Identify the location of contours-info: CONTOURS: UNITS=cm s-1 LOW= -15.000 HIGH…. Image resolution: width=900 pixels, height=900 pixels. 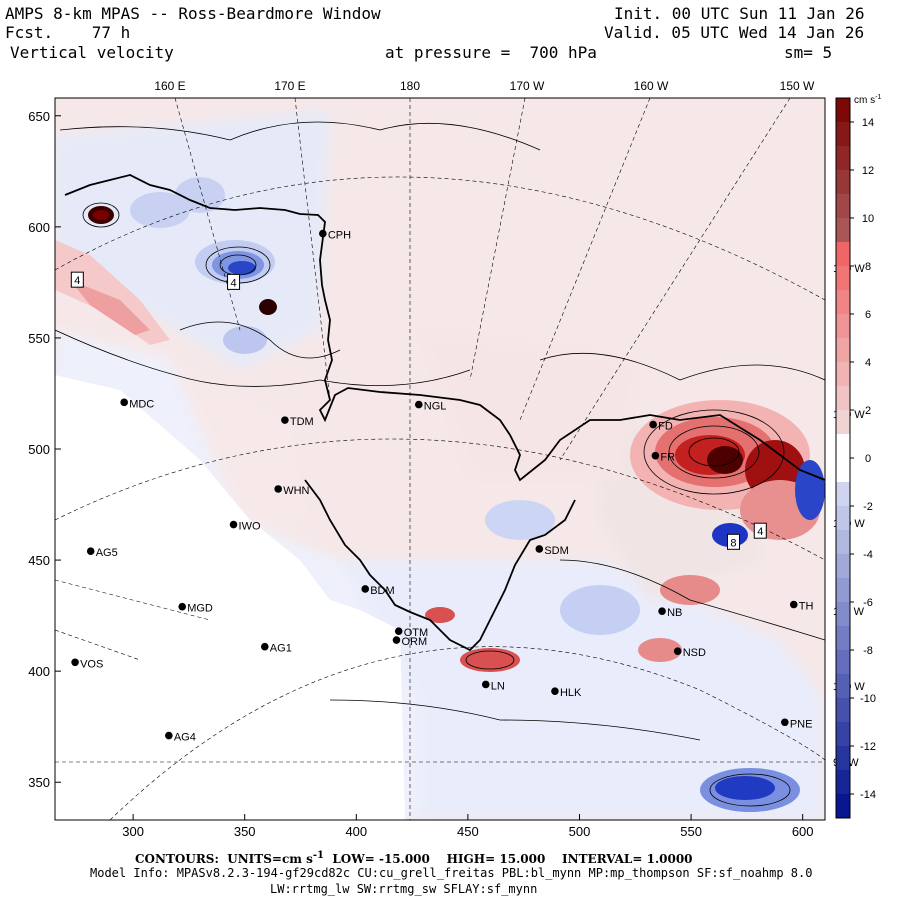
(414, 858).